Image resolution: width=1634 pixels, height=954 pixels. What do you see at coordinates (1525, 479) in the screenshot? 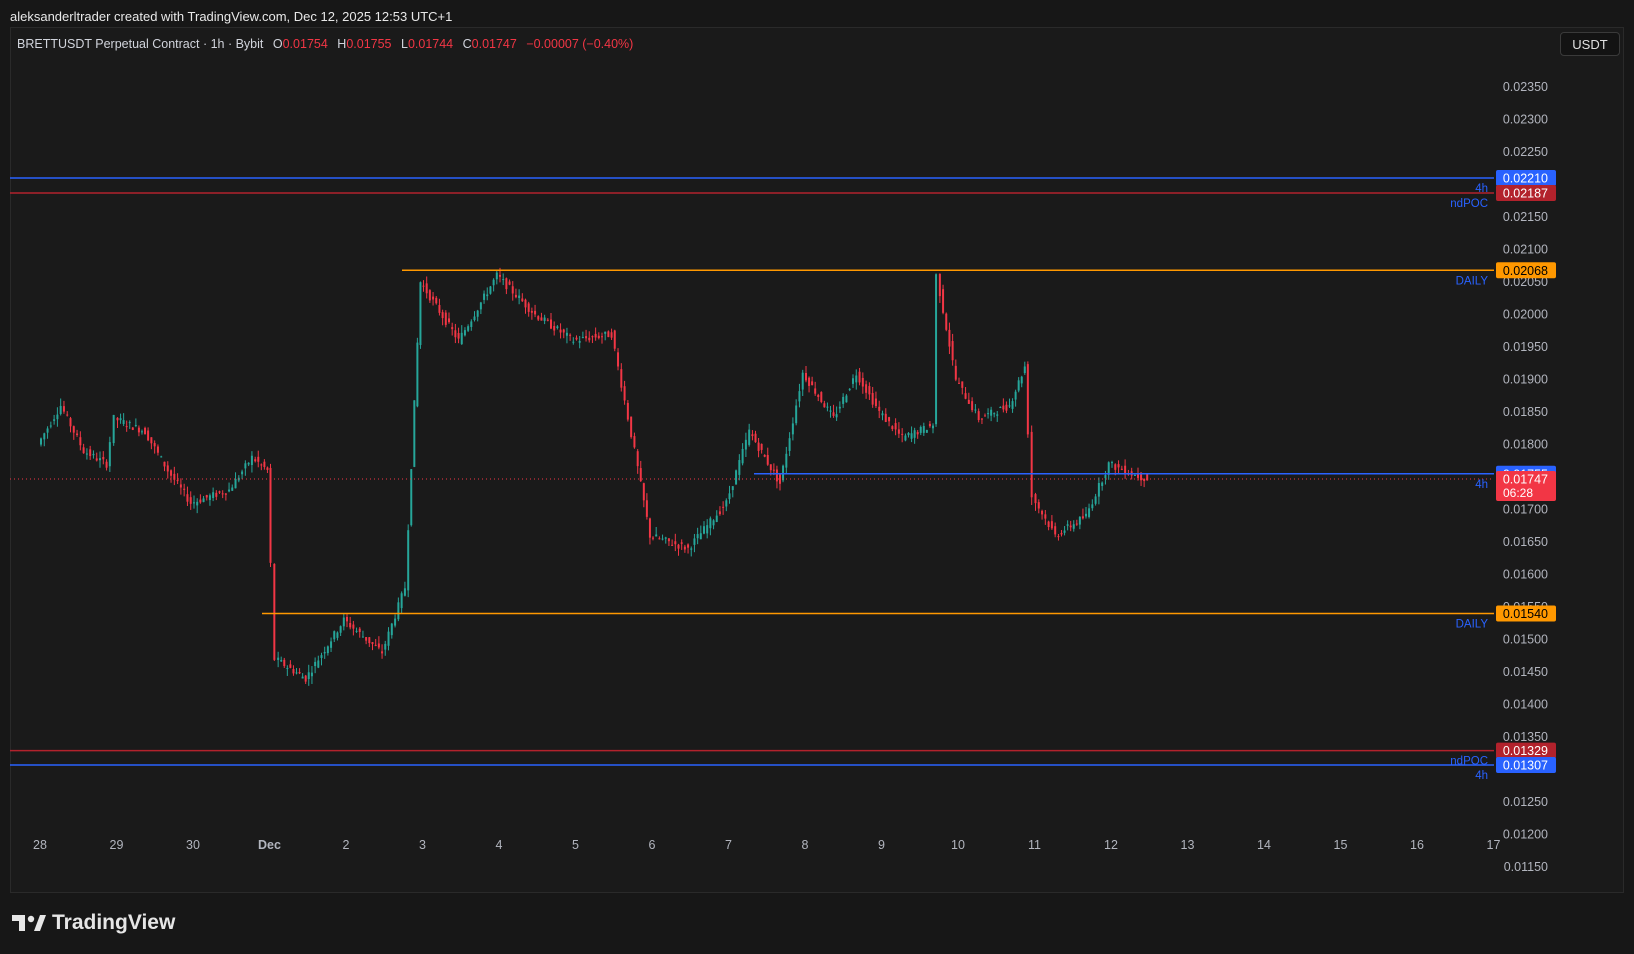
I see `last-price-label: 0.01747` at bounding box center [1525, 479].